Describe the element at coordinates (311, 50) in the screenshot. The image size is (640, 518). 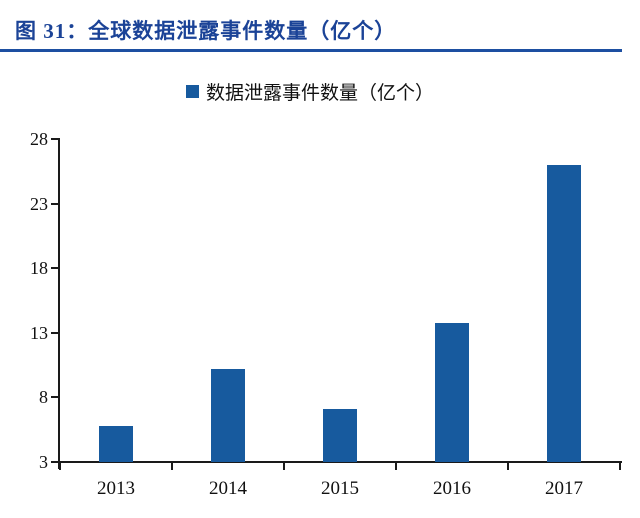
I see `title-underline` at that location.